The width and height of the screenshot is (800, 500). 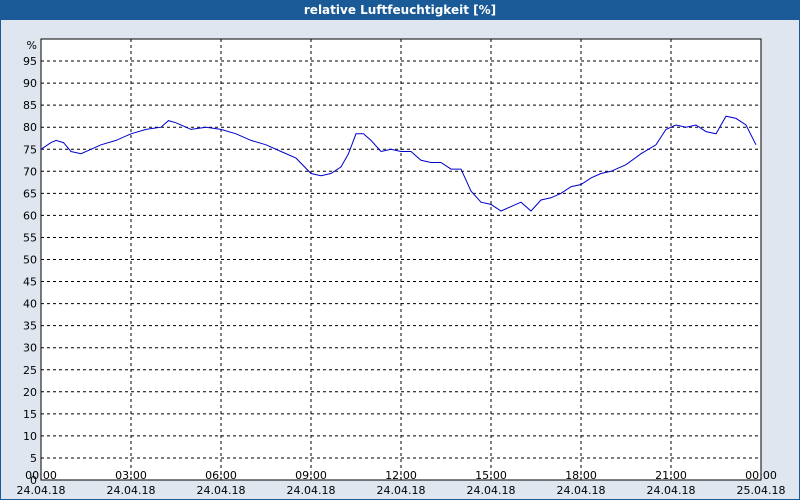 I want to click on x-tick-time-label: 12:00, so click(x=401, y=475).